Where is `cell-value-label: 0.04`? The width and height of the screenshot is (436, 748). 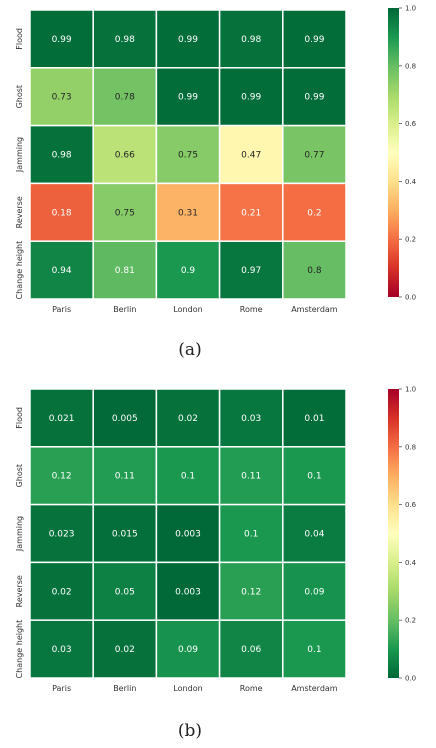 cell-value-label: 0.04 is located at coordinates (314, 535).